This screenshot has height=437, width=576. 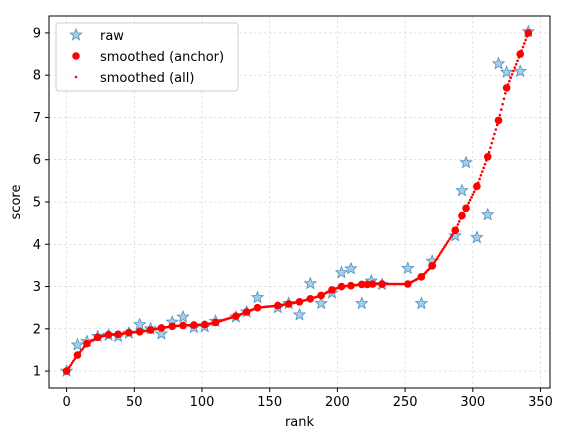 I want to click on legend-entry-raw: raw, so click(x=96, y=35).